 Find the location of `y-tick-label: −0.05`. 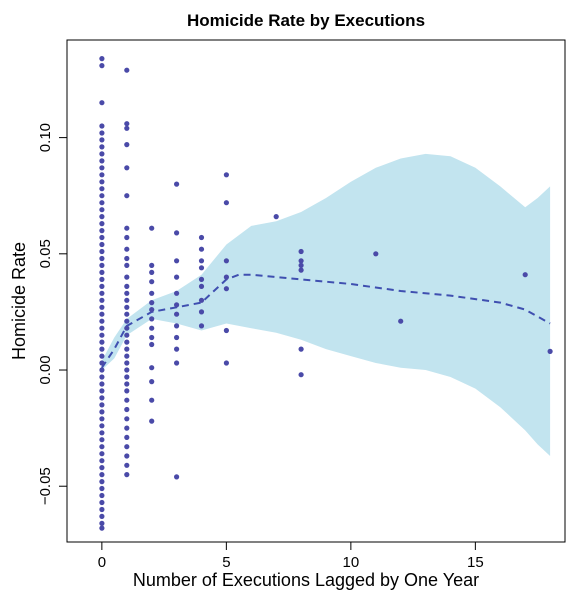

y-tick-label: −0.05 is located at coordinates (45, 486).